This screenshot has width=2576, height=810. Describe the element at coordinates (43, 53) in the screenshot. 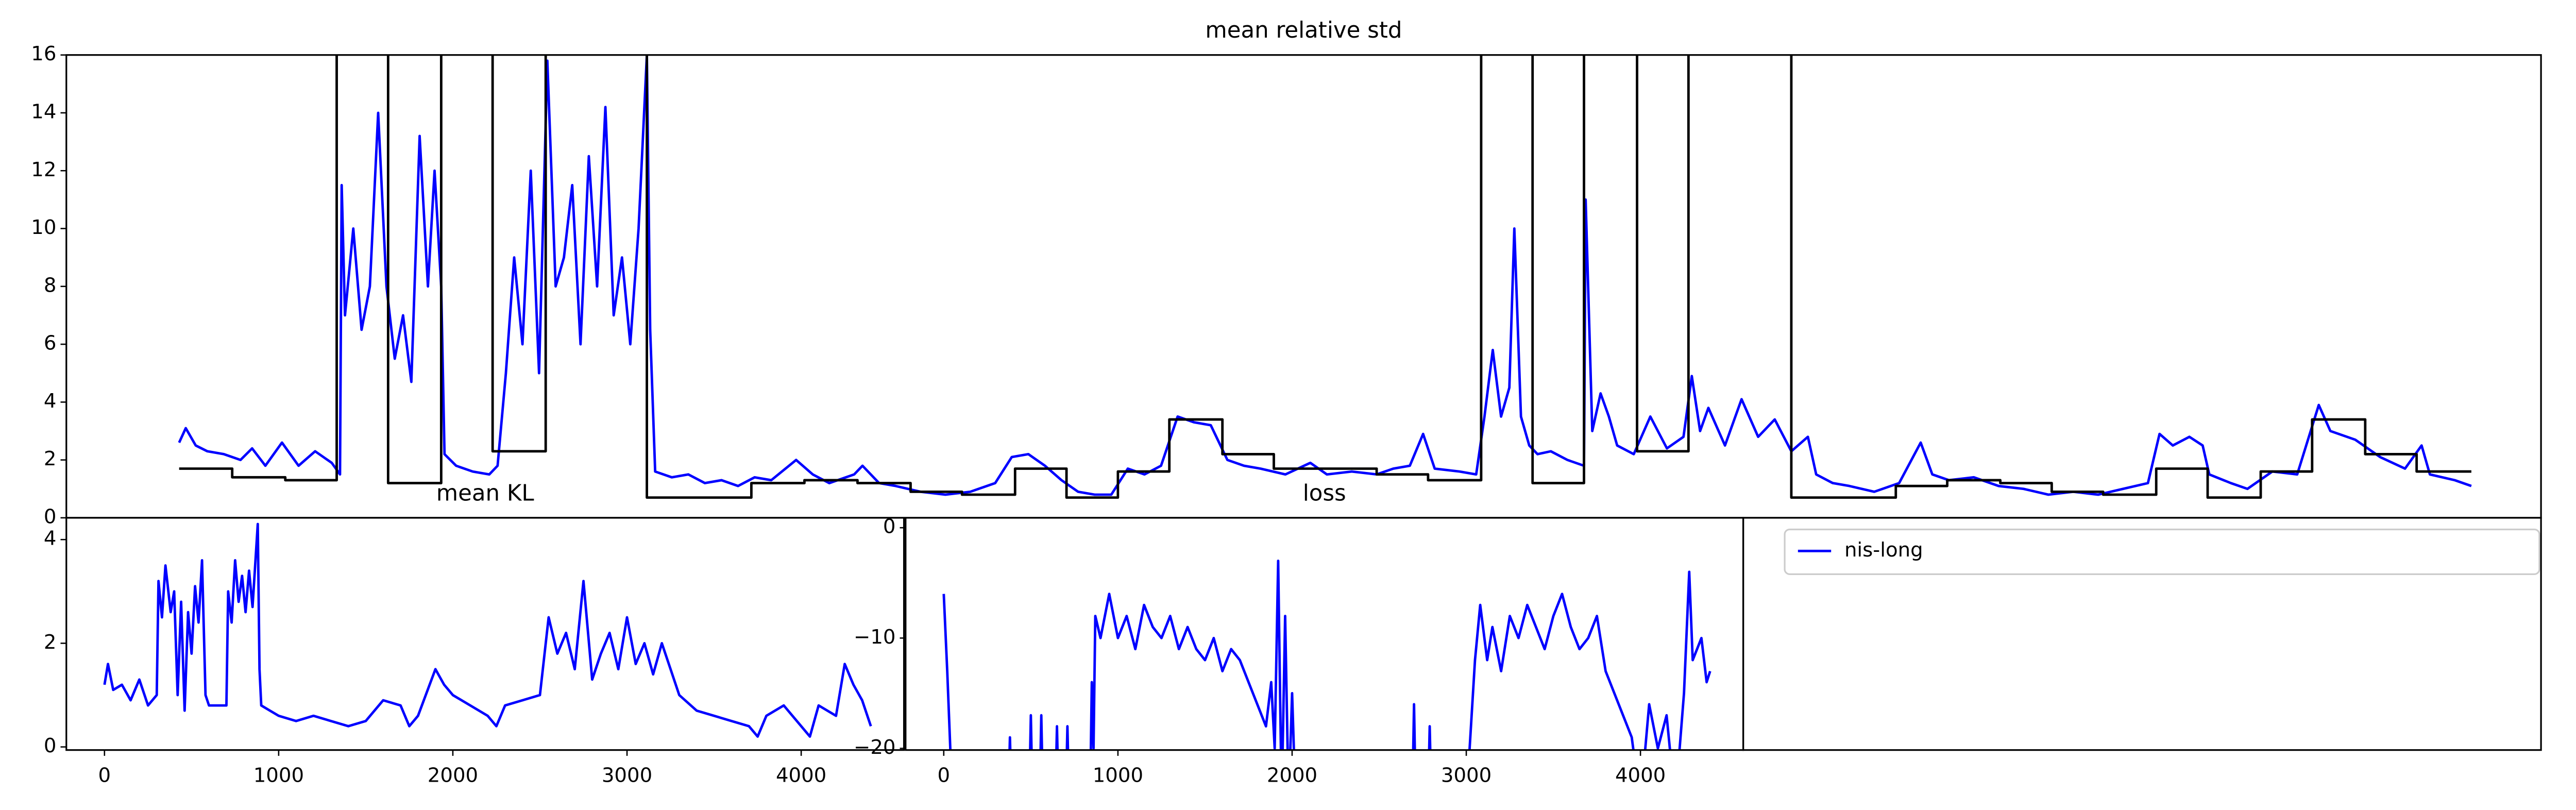

I see `y-tick-label: 16` at that location.